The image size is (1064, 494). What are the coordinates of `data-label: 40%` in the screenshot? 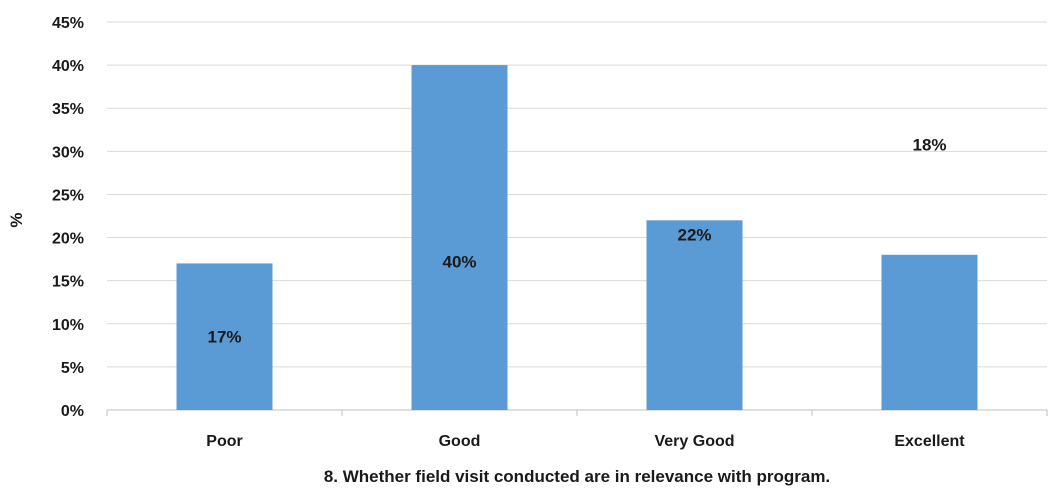 It's located at (459, 262).